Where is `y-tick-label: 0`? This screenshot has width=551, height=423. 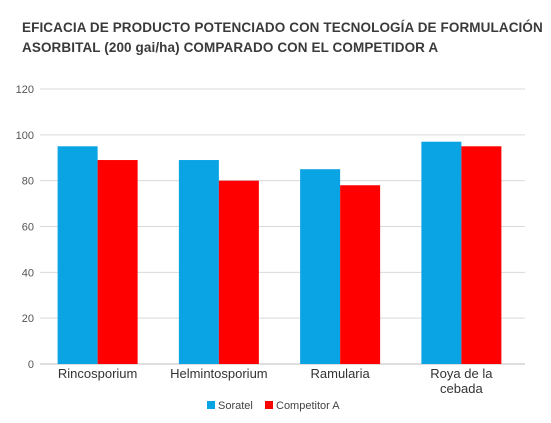
y-tick-label: 0 is located at coordinates (31, 365).